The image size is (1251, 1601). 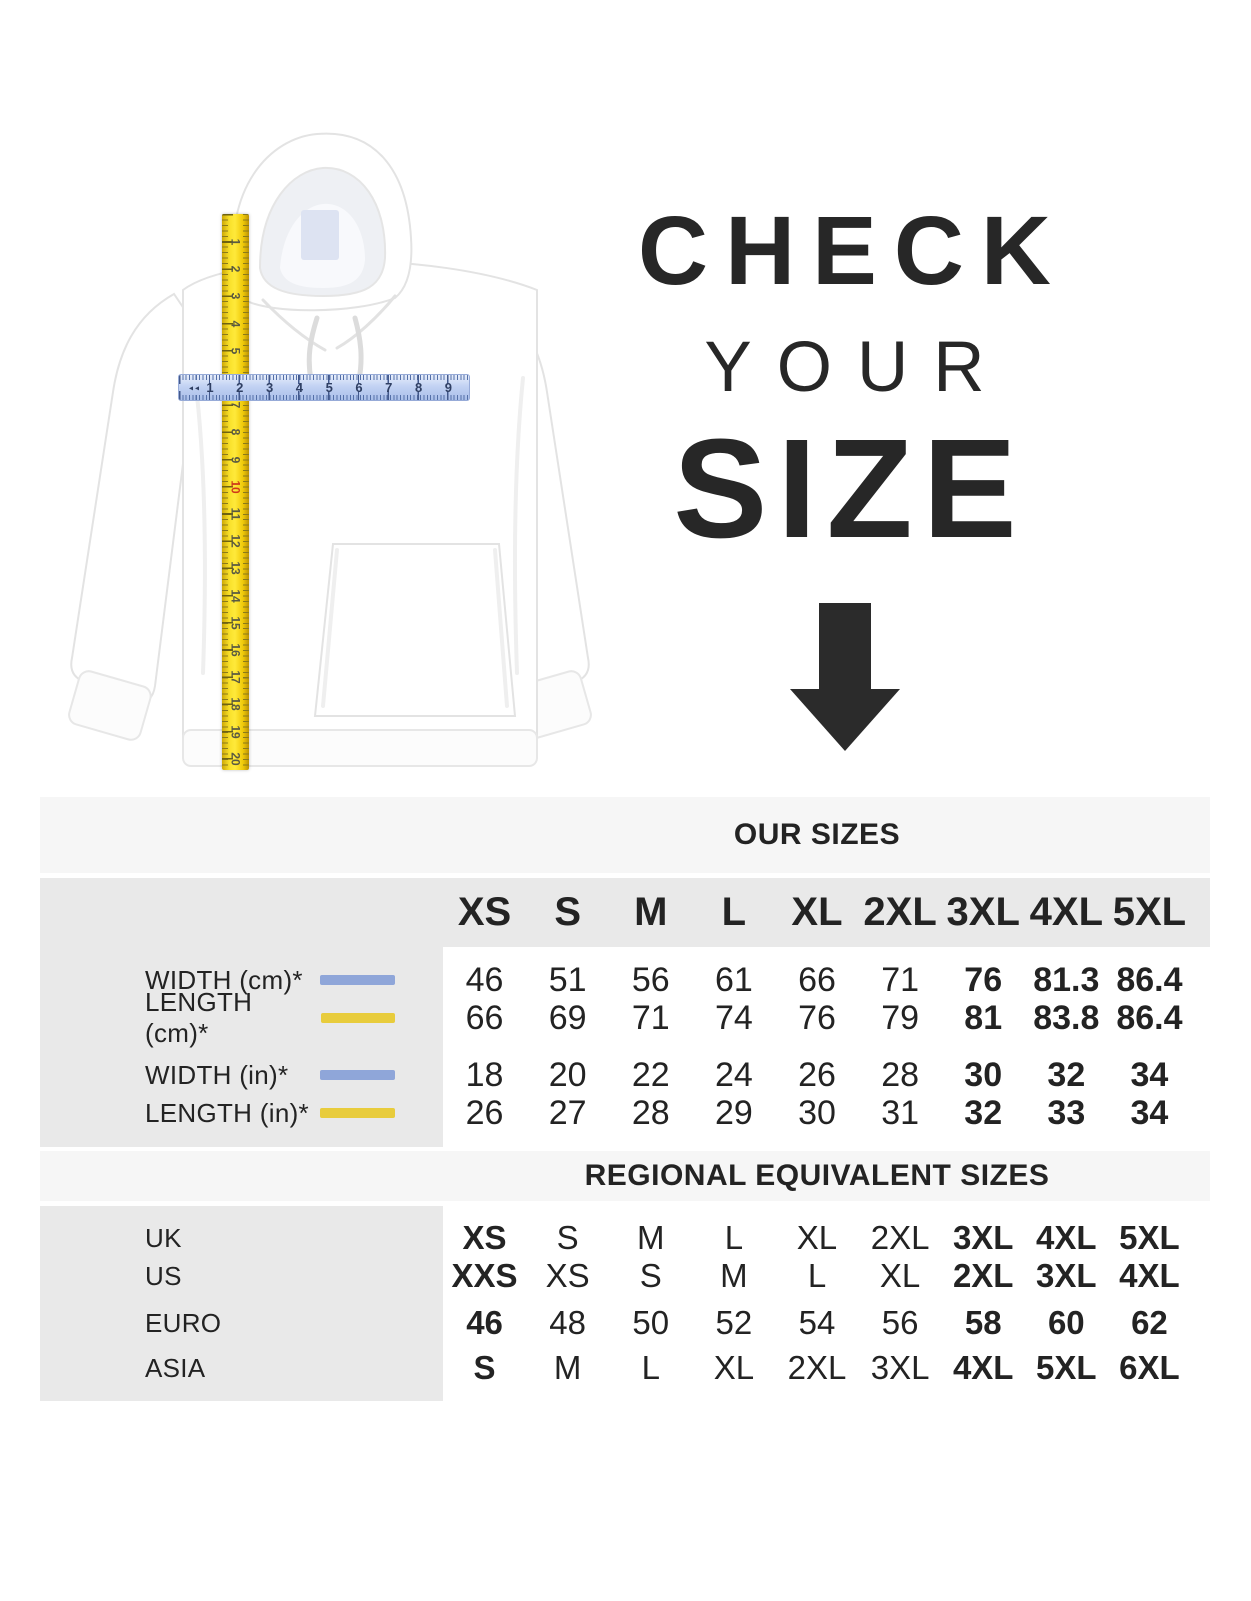 What do you see at coordinates (983, 1322) in the screenshot?
I see `size-value-cell: 58` at bounding box center [983, 1322].